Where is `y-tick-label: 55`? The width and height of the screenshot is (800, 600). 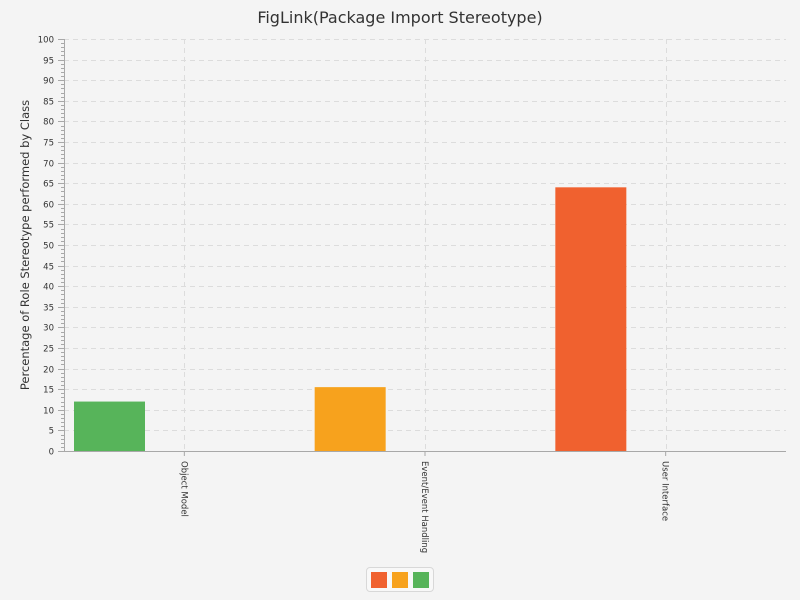
y-tick-label: 55 is located at coordinates (48, 226).